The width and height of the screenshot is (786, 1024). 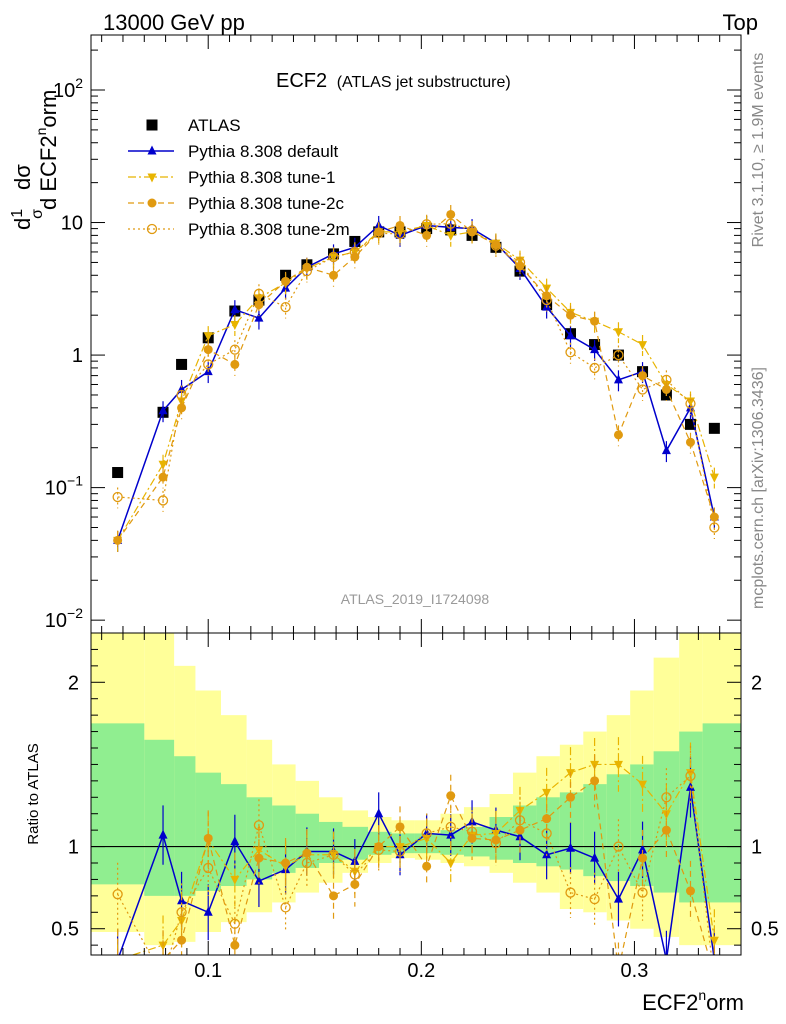 I want to click on mcplots-label: mcplots.cern.ch [arXiv:1306.3436], so click(x=758, y=488).